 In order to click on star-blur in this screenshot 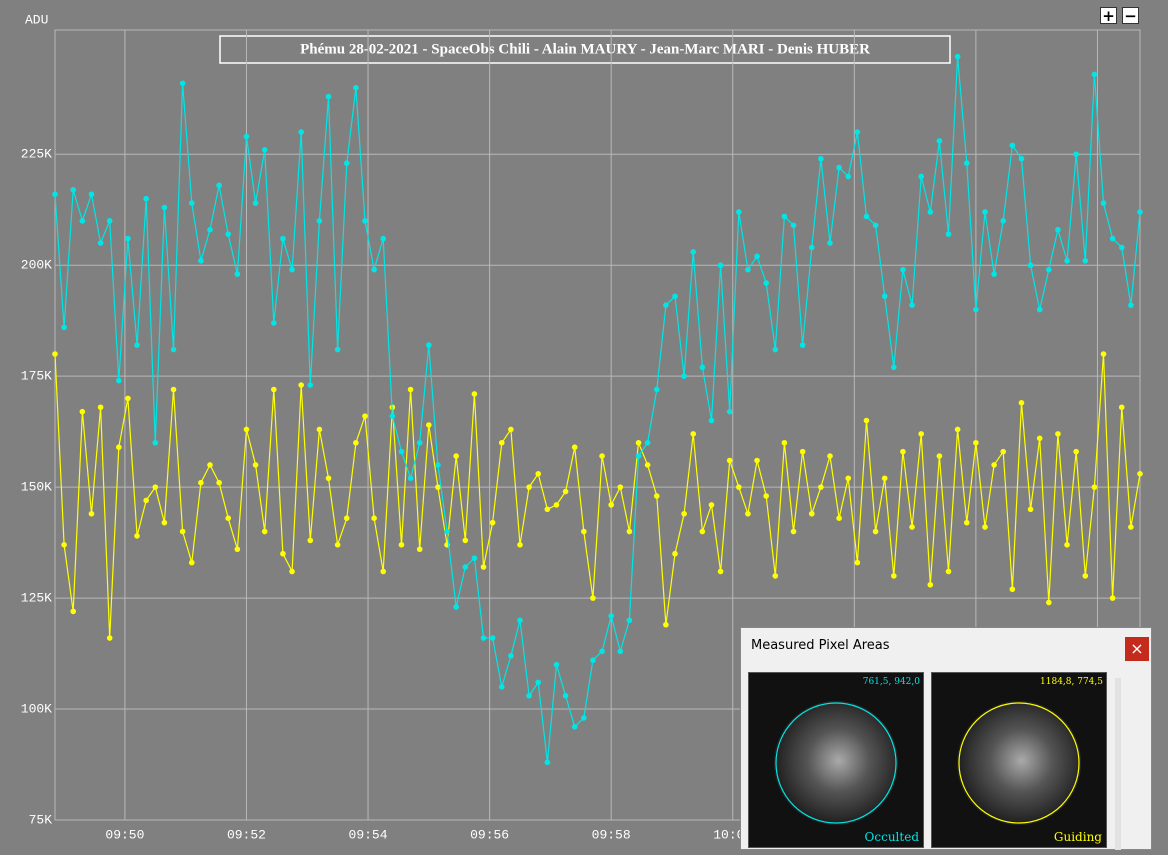, I will do `click(1019, 763)`.